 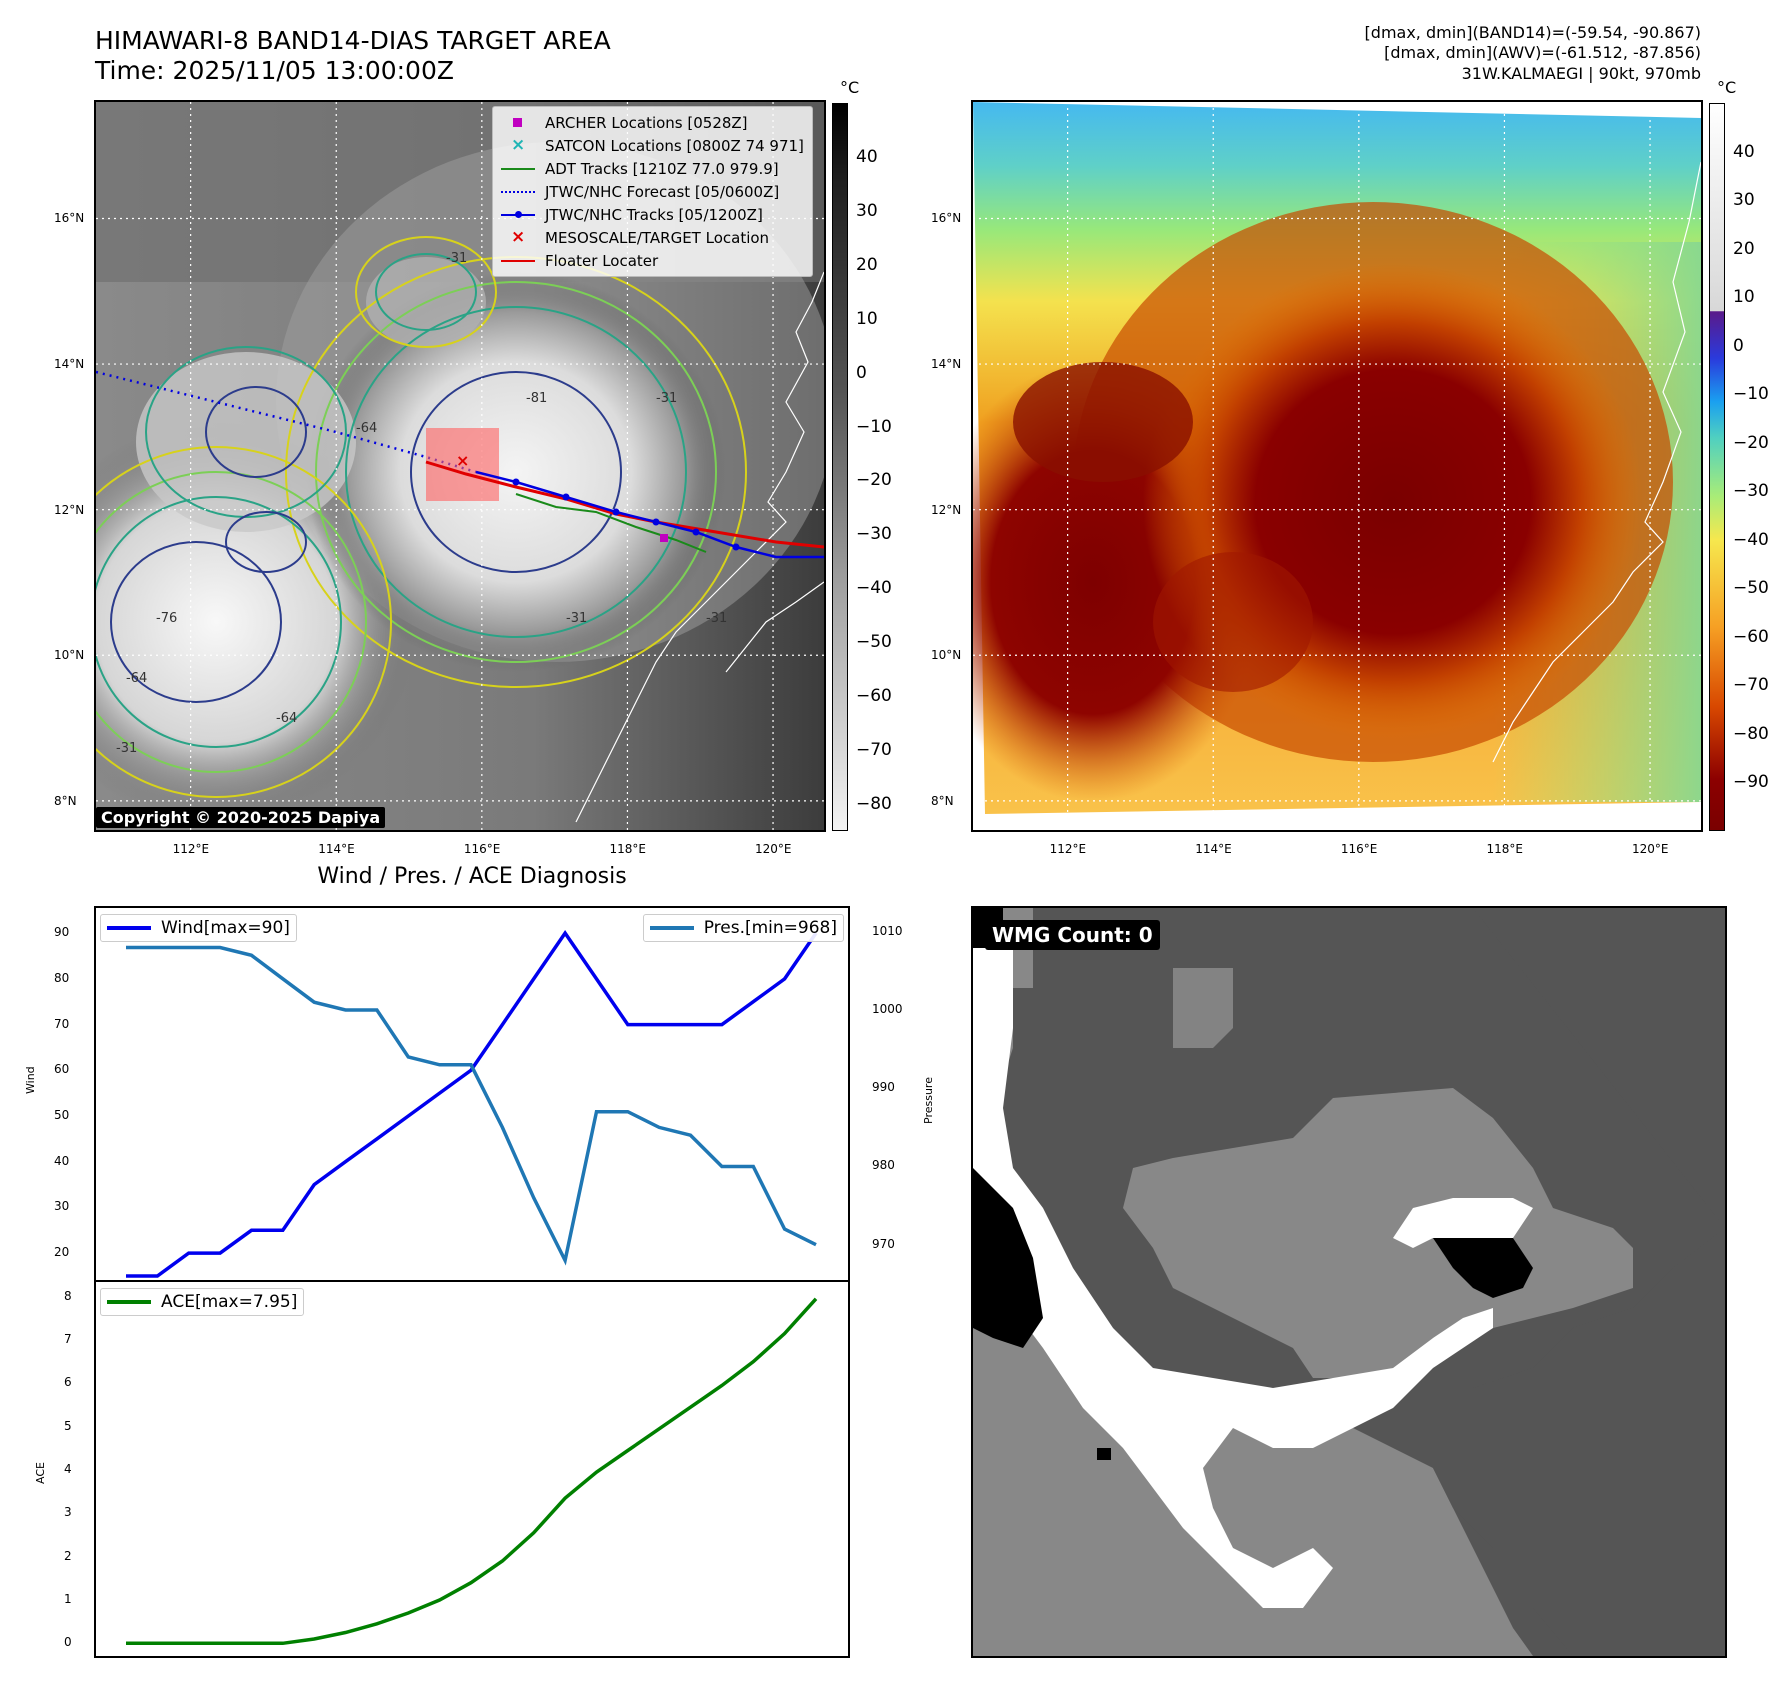 What do you see at coordinates (946, 218) in the screenshot?
I see `awv-lat-tick: 16°N` at bounding box center [946, 218].